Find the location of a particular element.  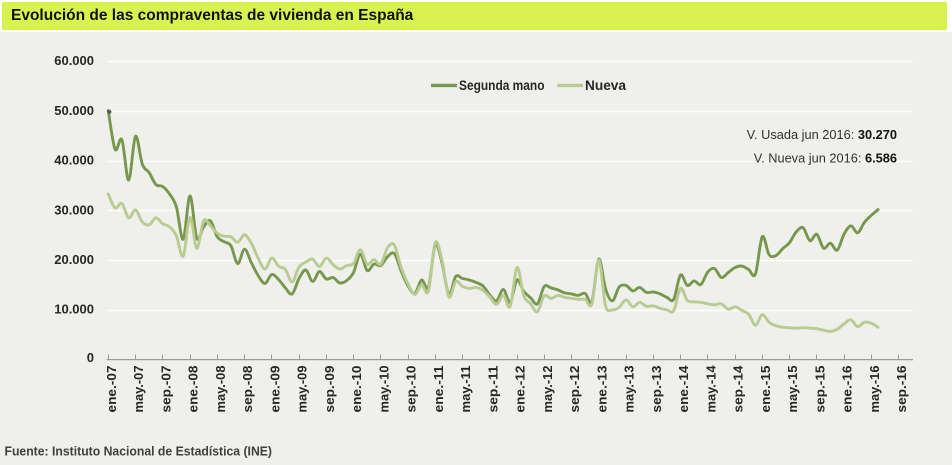

svg-text: ene.-12 is located at coordinates (520, 389).